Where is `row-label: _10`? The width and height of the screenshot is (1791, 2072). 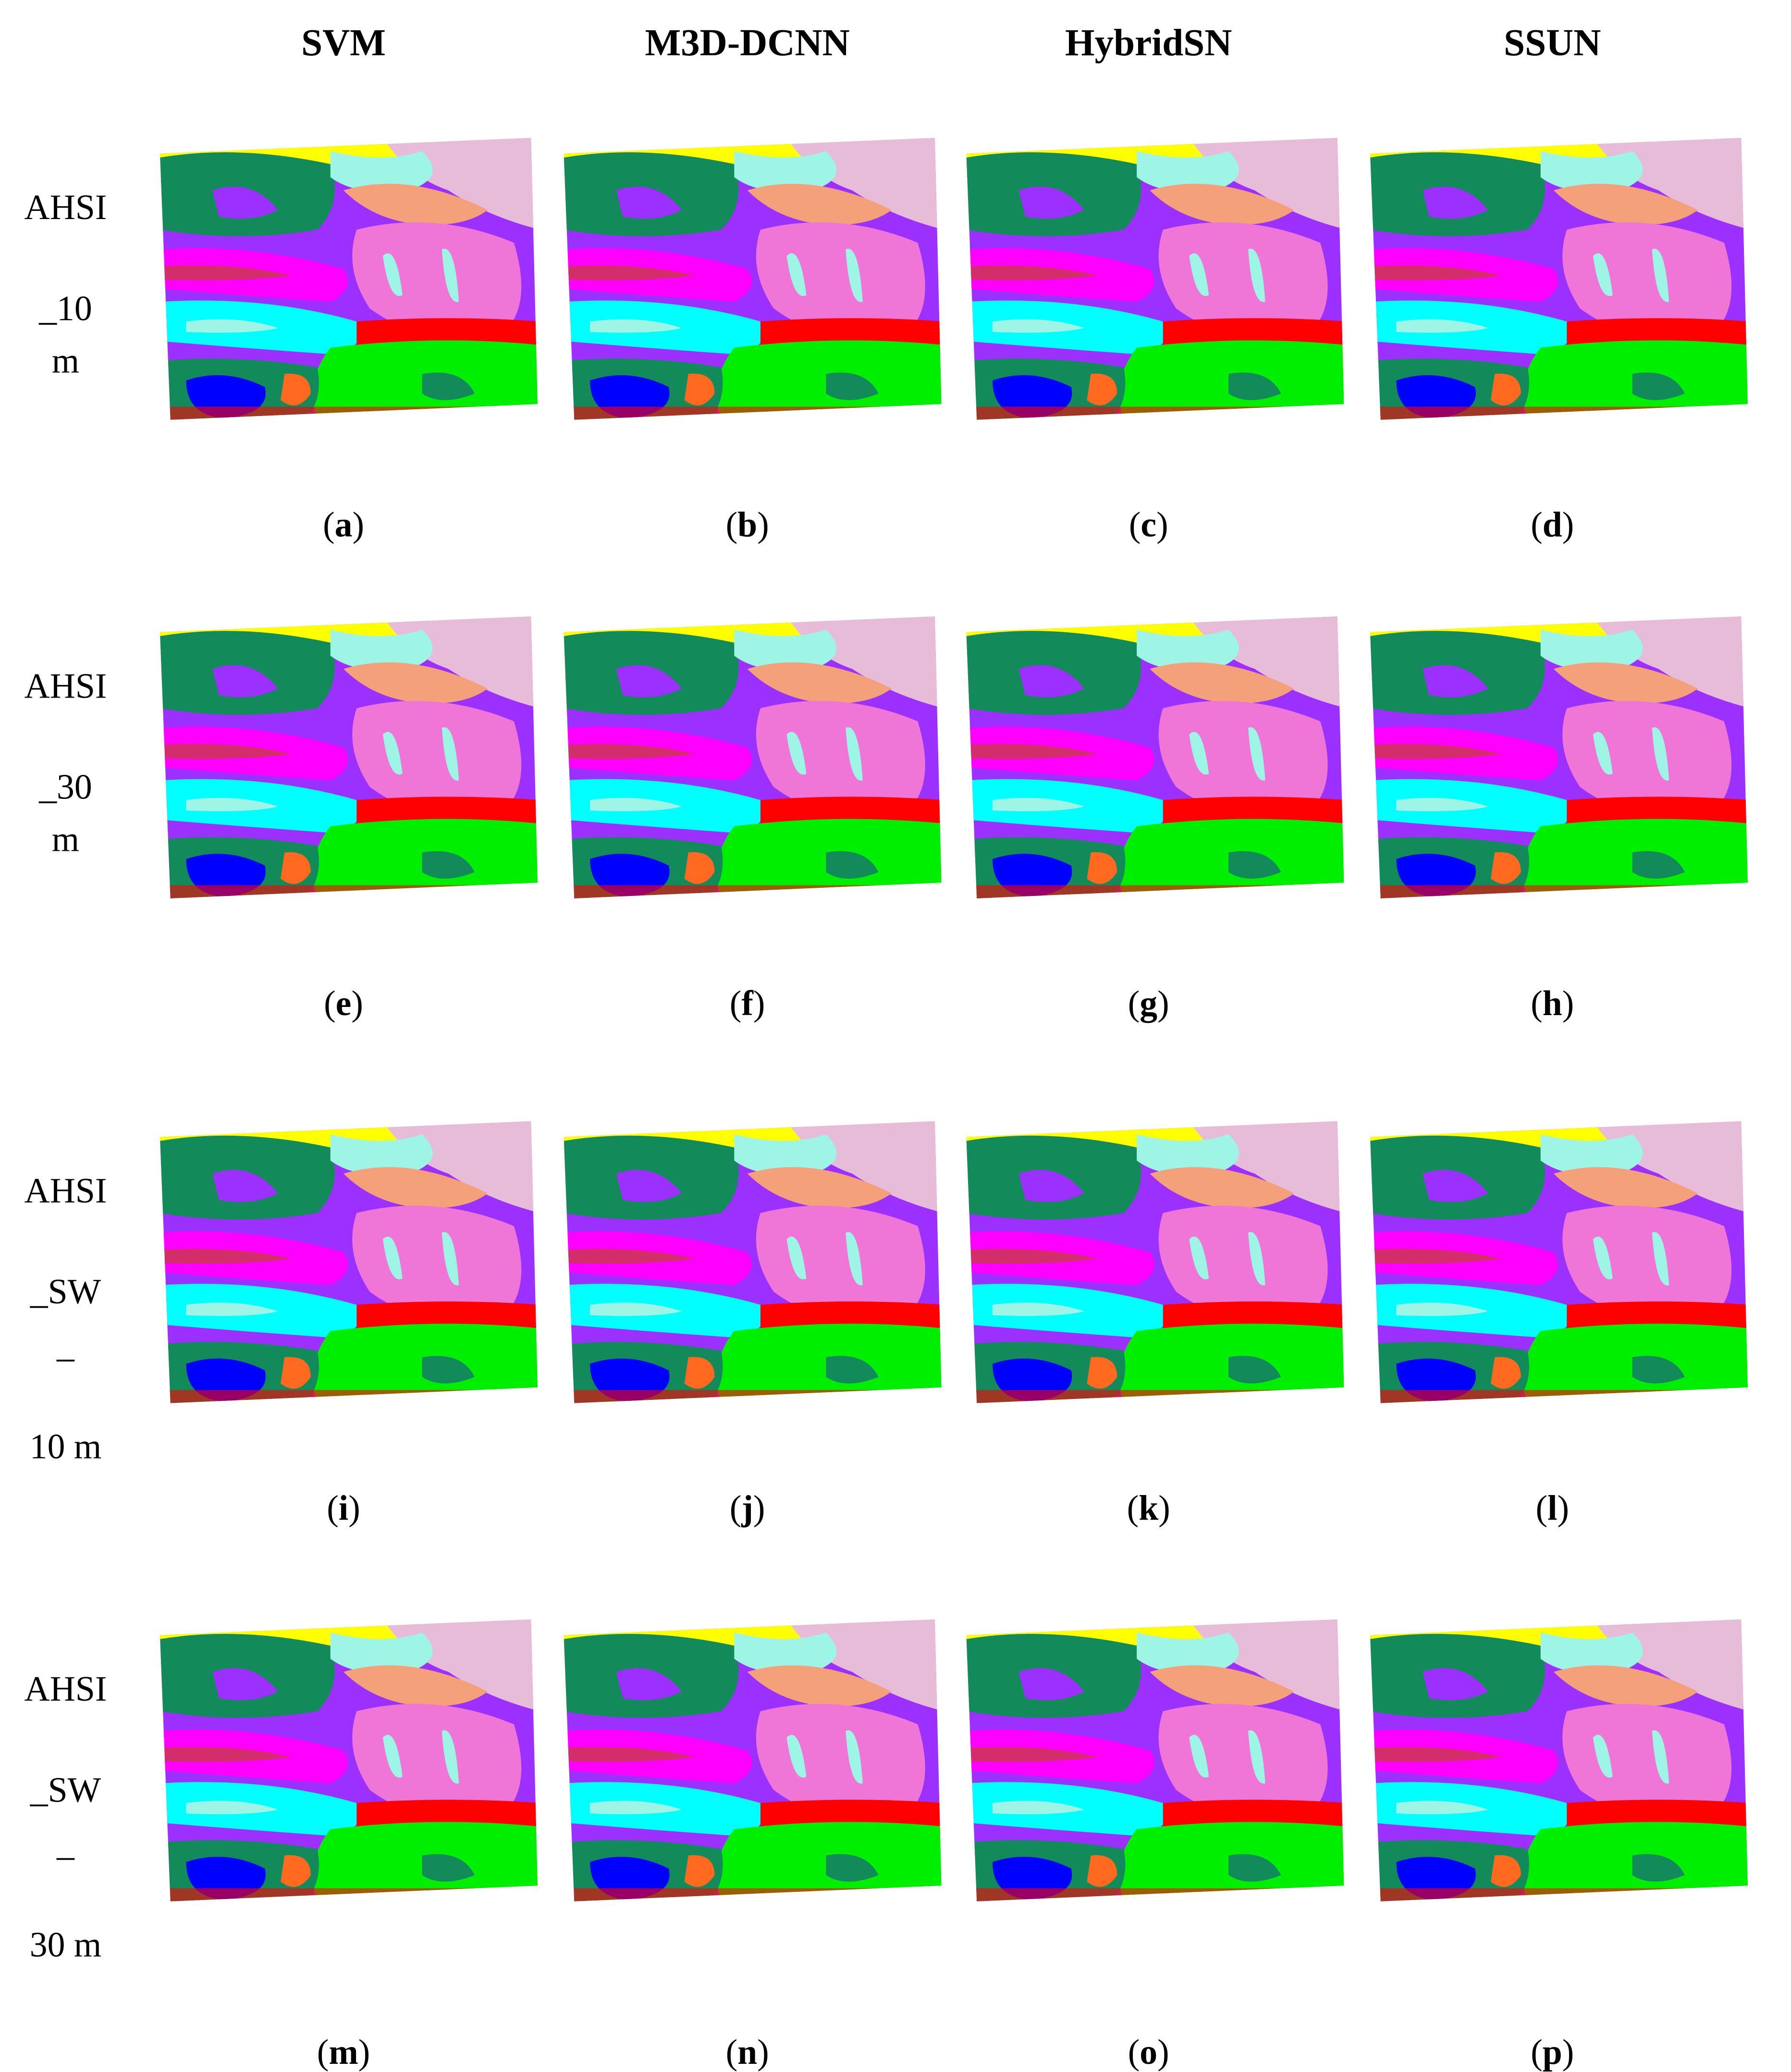
row-label: _10 is located at coordinates (65, 308).